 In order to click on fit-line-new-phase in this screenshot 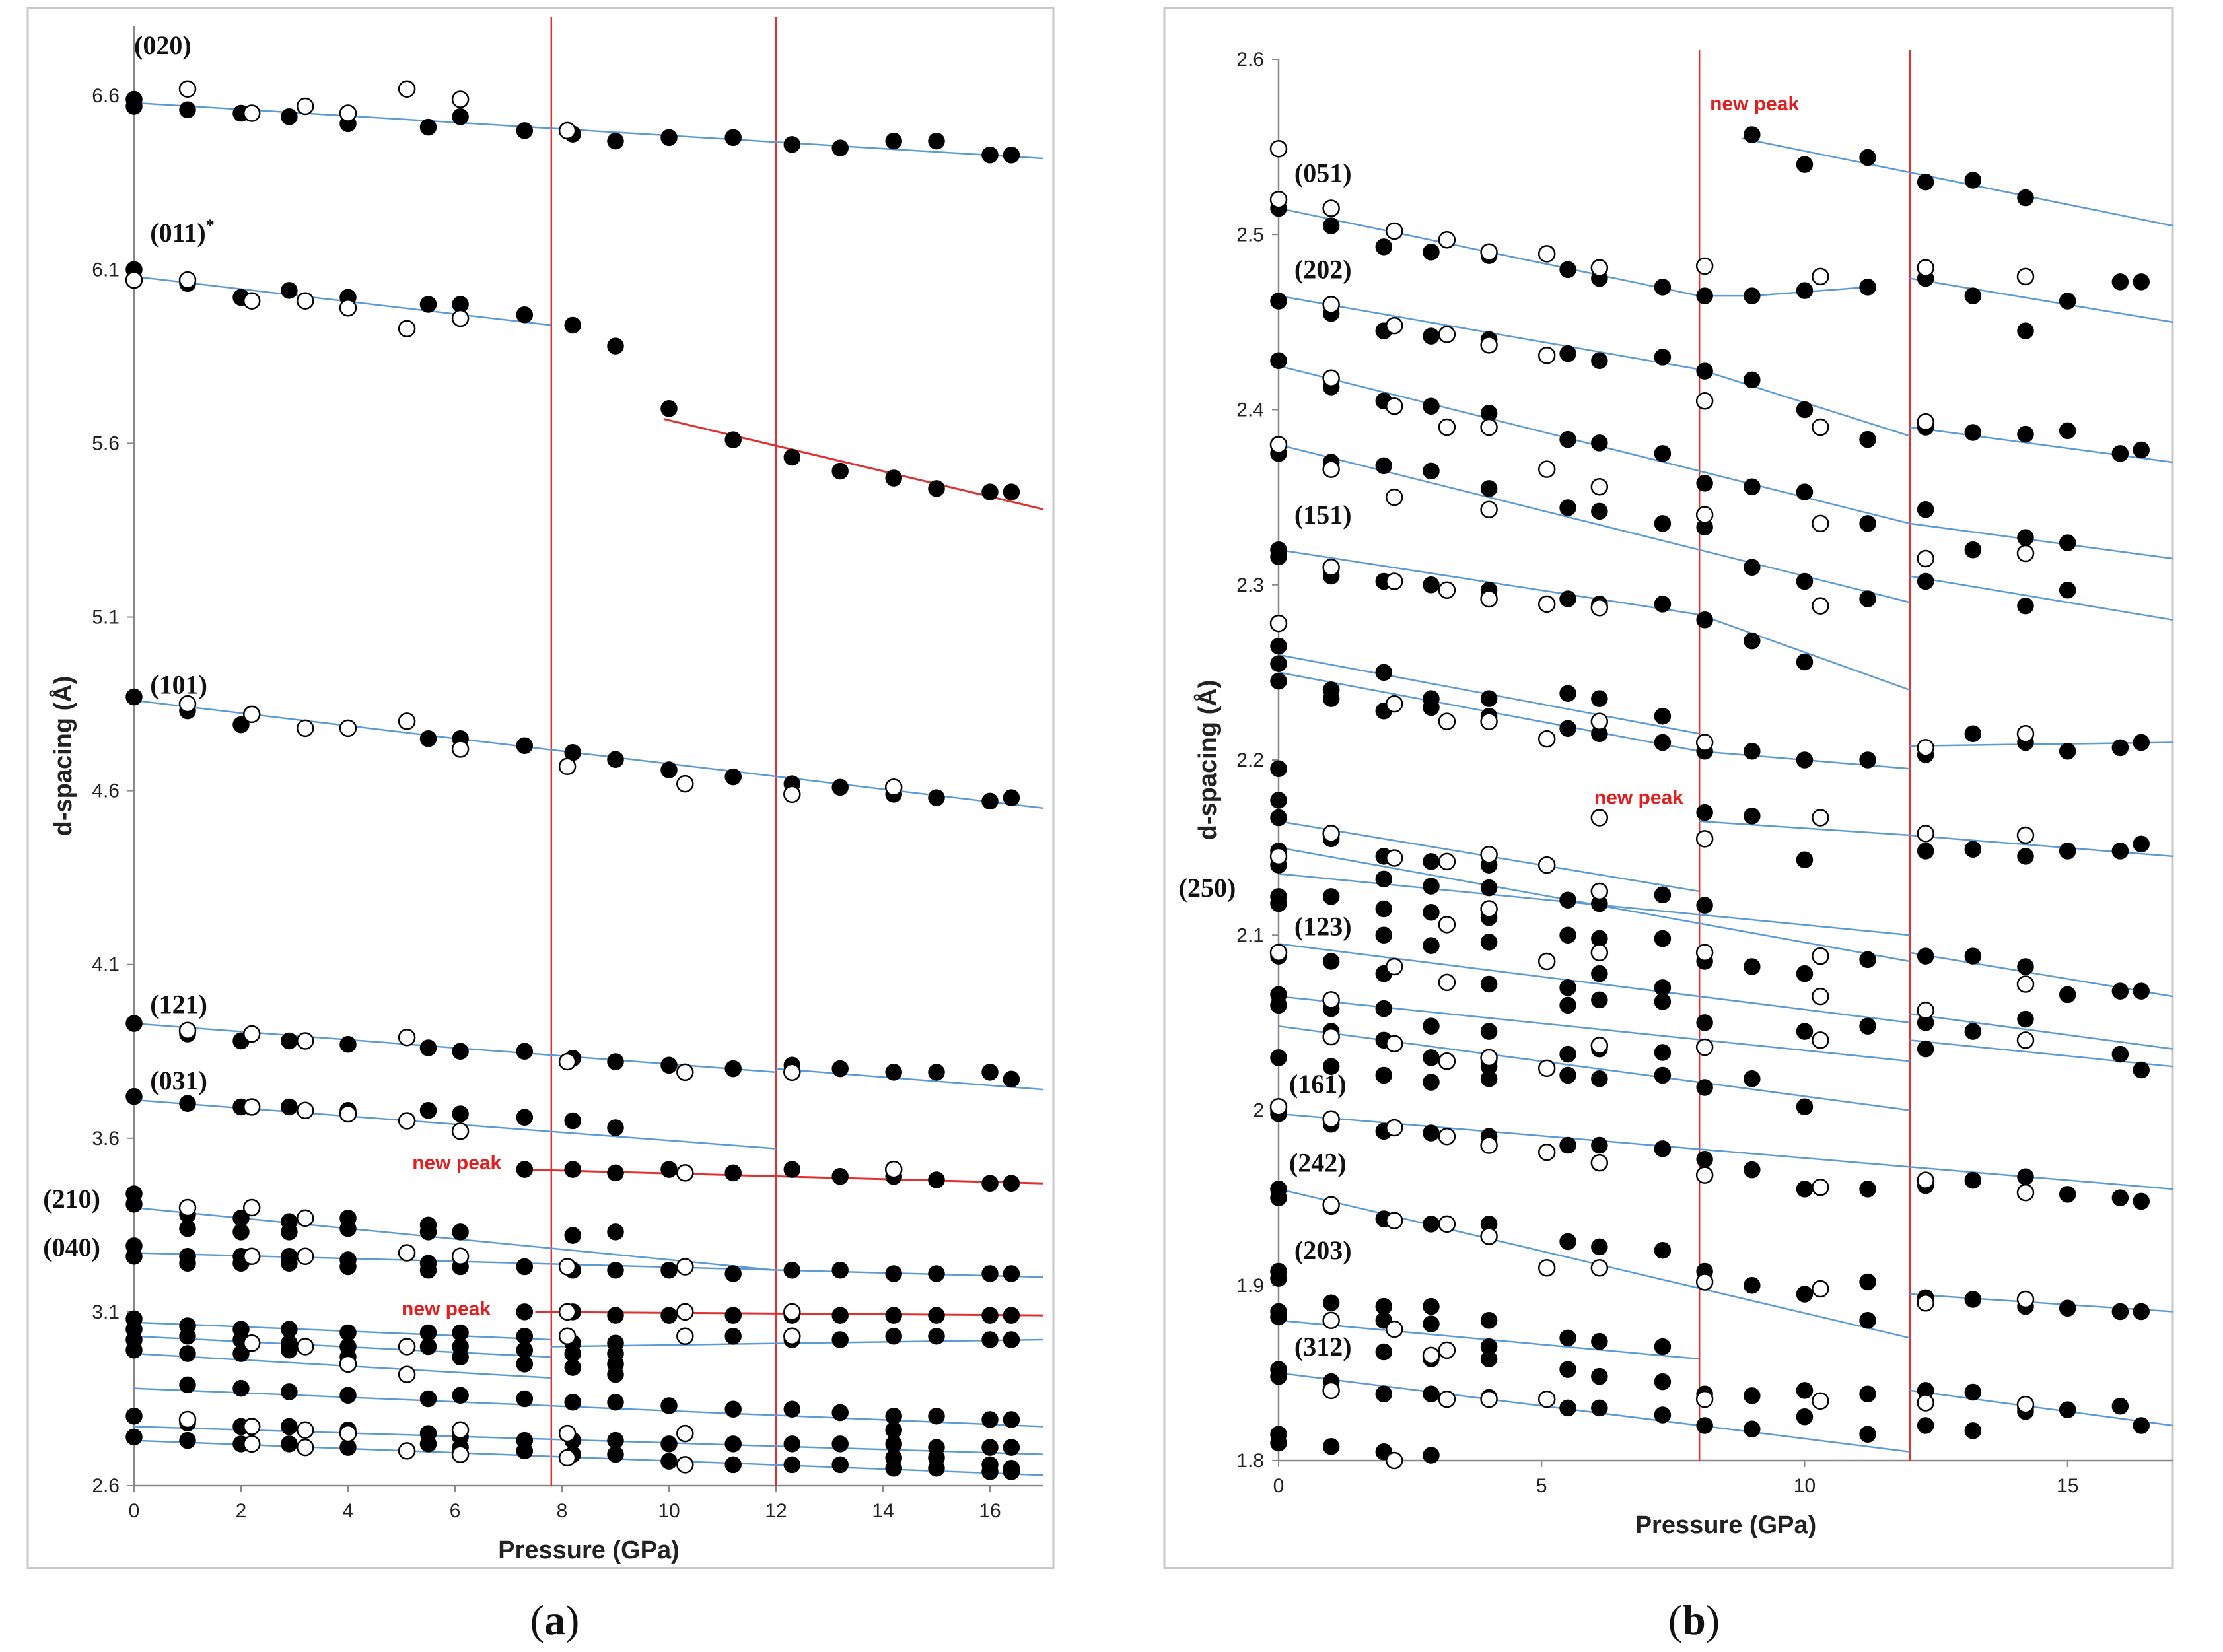, I will do `click(781, 1176)`.